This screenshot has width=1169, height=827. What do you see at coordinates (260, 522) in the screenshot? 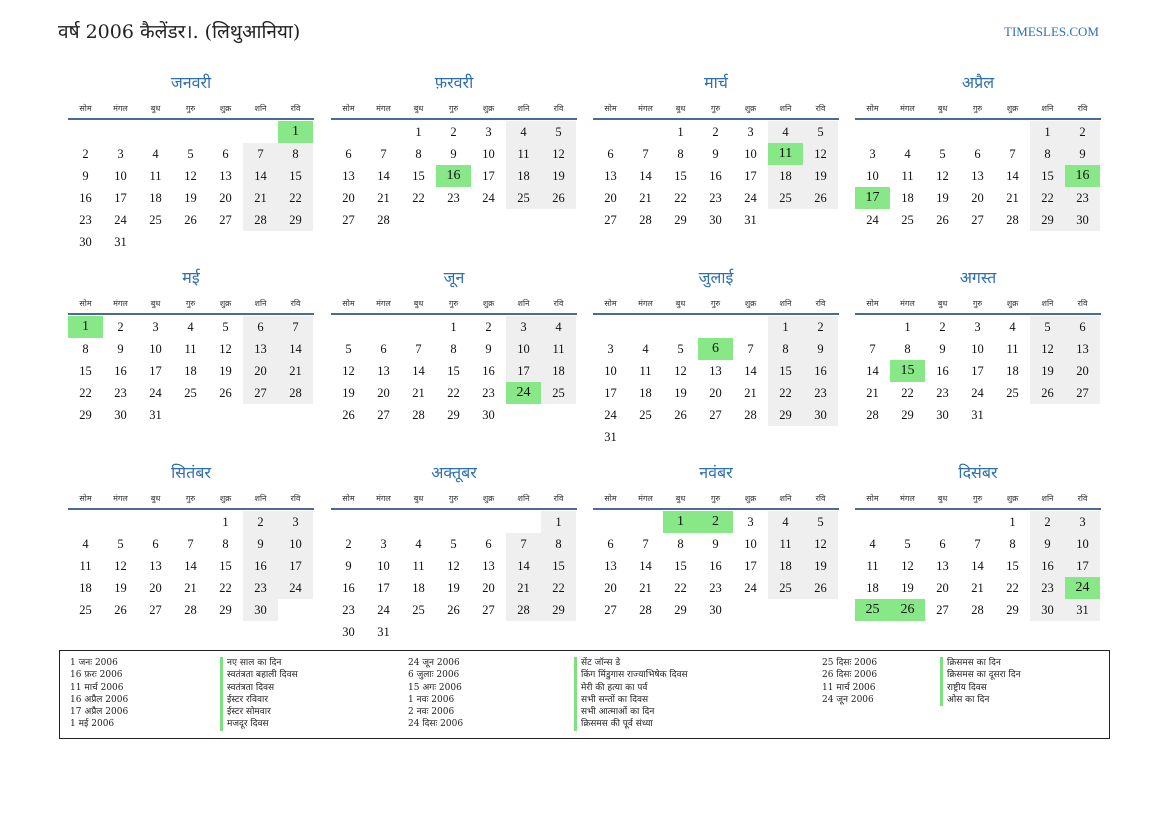
I see `day-cell: 2` at bounding box center [260, 522].